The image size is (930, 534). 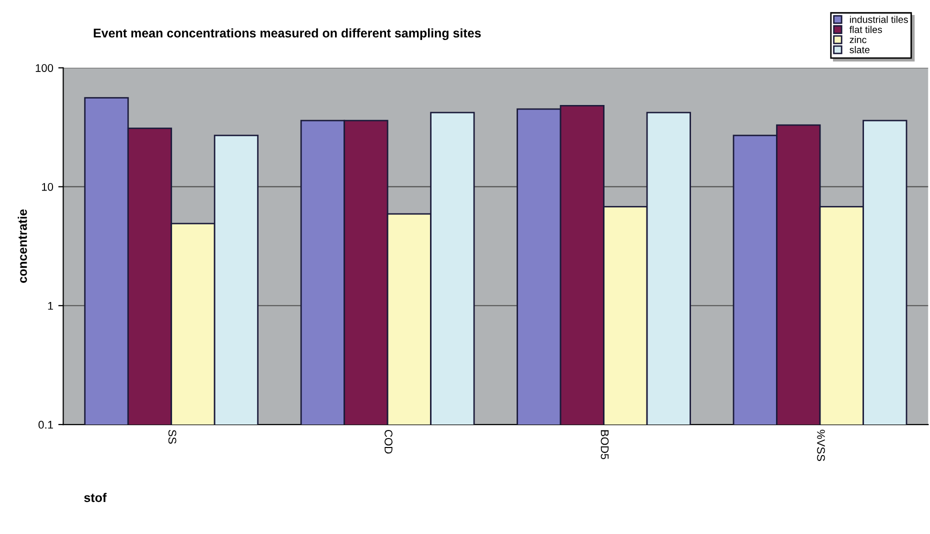 What do you see at coordinates (45, 68) in the screenshot?
I see `y-tick-label: 100` at bounding box center [45, 68].